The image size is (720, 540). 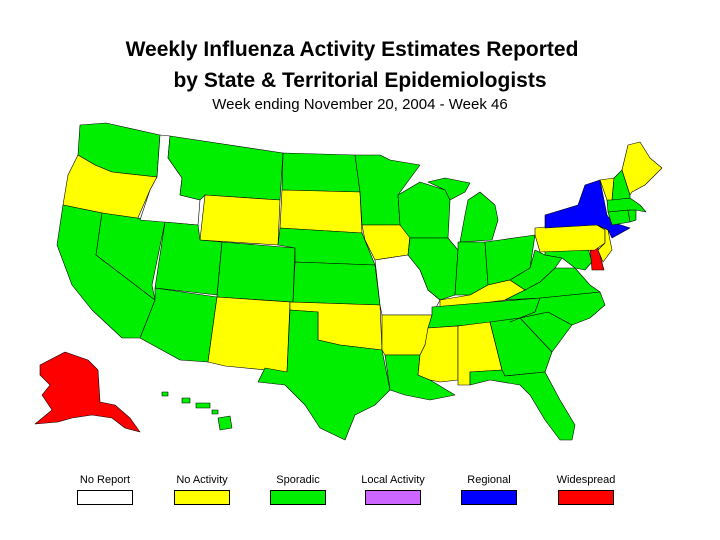 What do you see at coordinates (197, 411) in the screenshot?
I see `state-HI` at bounding box center [197, 411].